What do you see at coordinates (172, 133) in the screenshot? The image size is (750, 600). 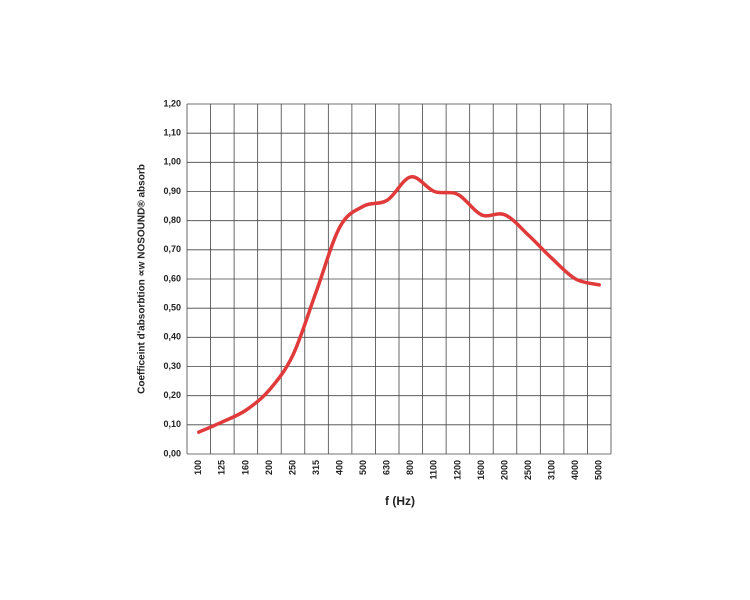 I see `y-tick-label: 1,10` at bounding box center [172, 133].